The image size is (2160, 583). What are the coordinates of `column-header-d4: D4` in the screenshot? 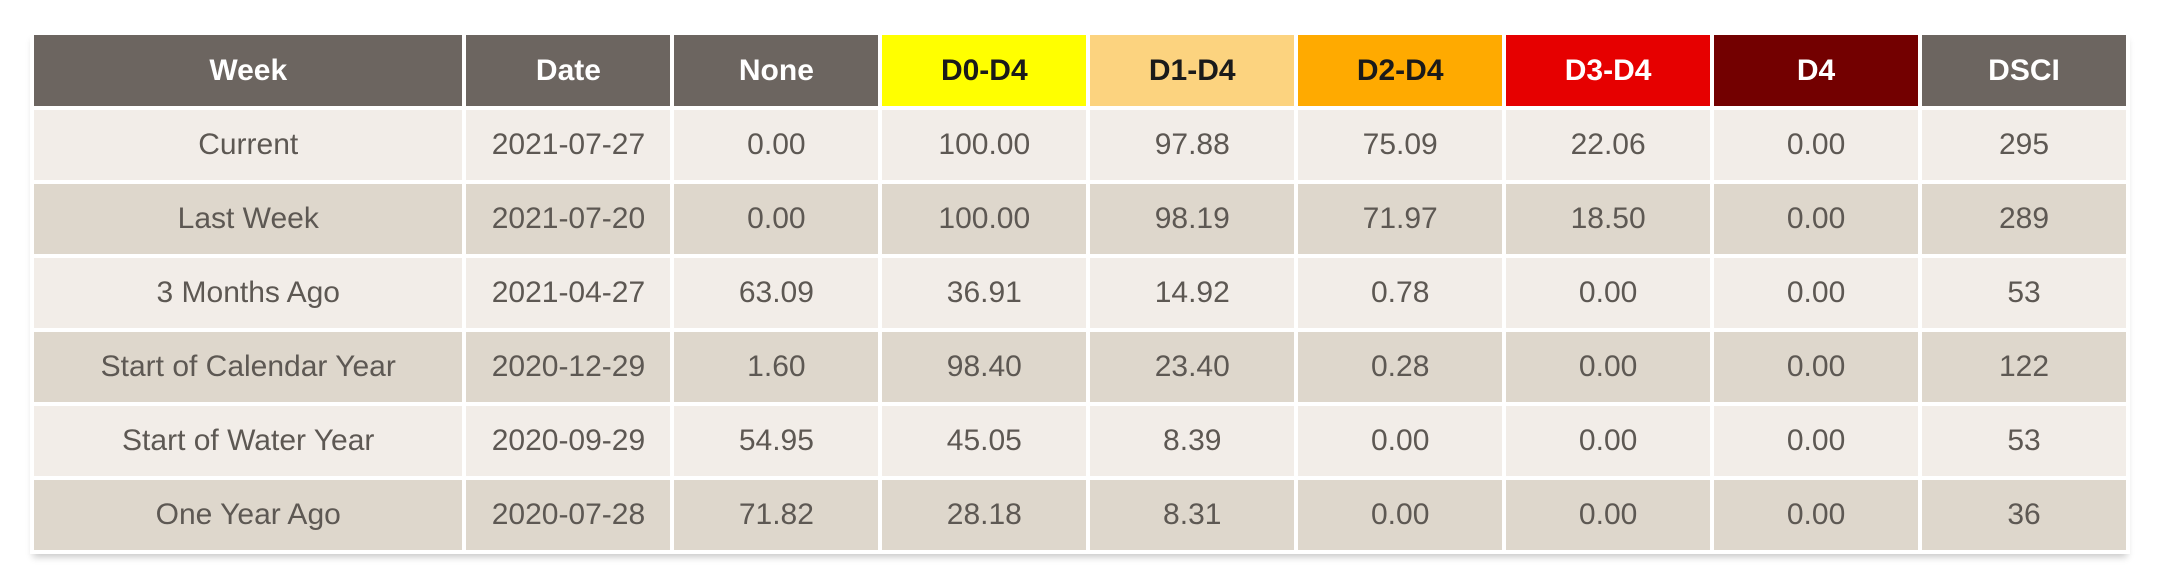 It's located at (1816, 70).